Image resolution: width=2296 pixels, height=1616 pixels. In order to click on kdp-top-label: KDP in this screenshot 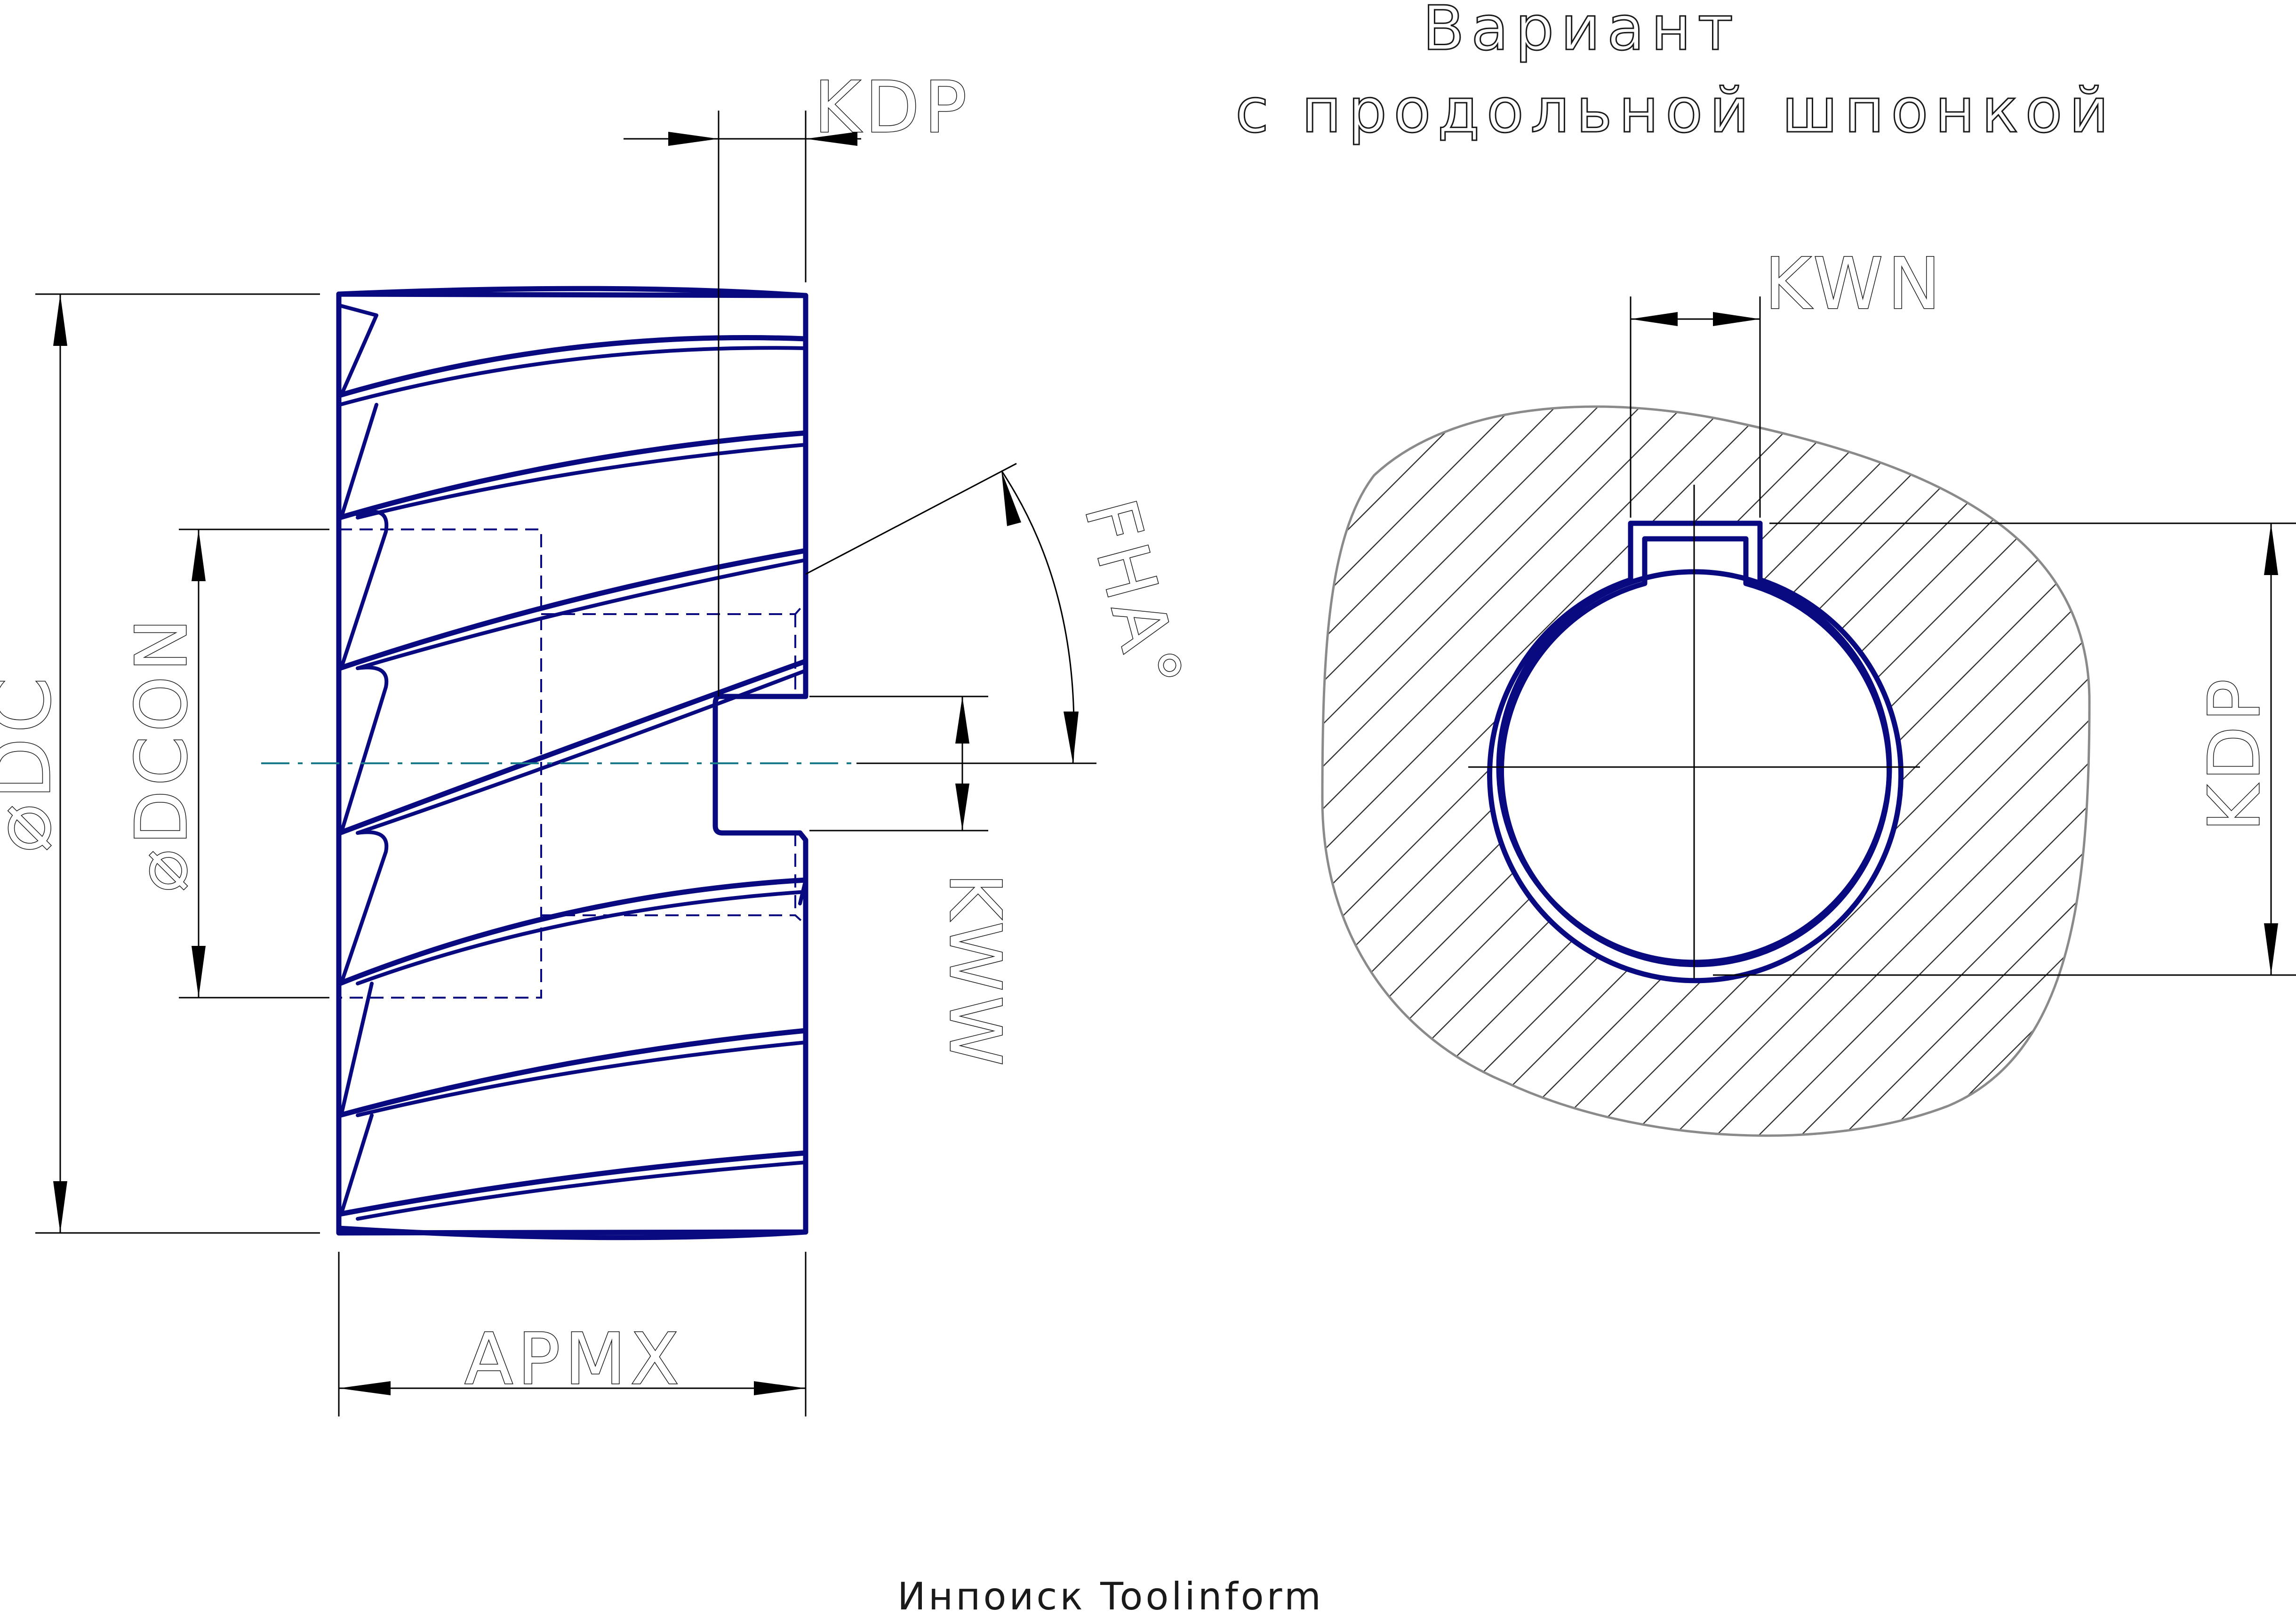, I will do `click(892, 108)`.